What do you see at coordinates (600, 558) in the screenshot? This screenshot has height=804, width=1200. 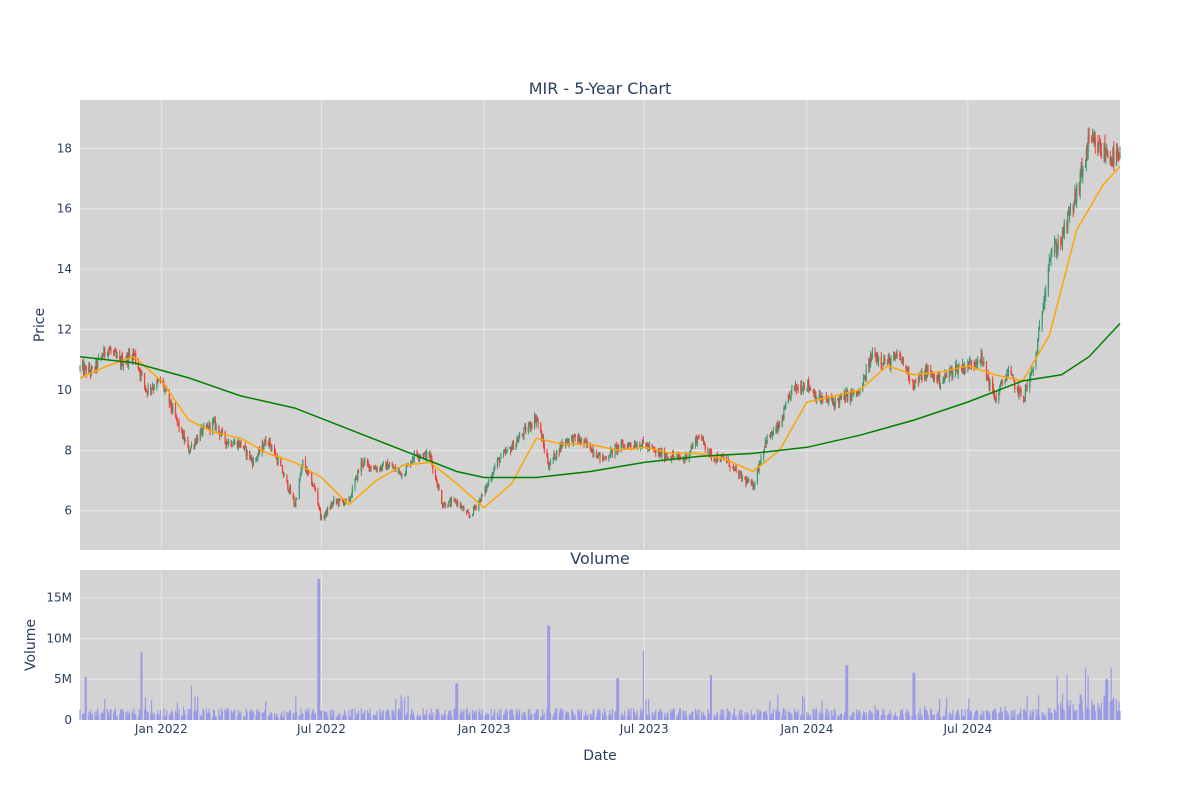 I see `volume-chart-title: Volume` at bounding box center [600, 558].